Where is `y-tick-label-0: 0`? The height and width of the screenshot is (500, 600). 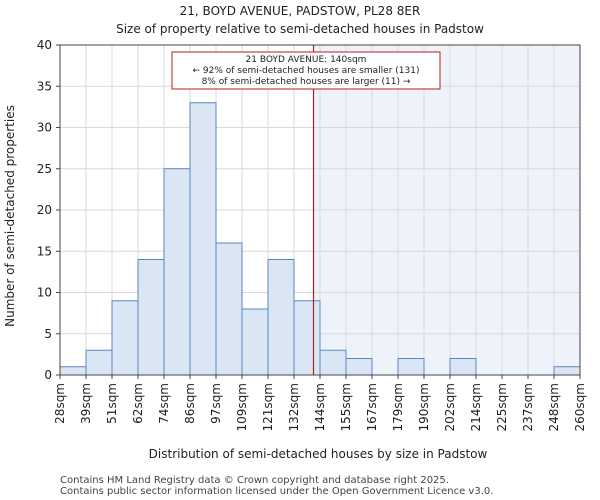
y-tick-label-0: 0 is located at coordinates (48, 375).